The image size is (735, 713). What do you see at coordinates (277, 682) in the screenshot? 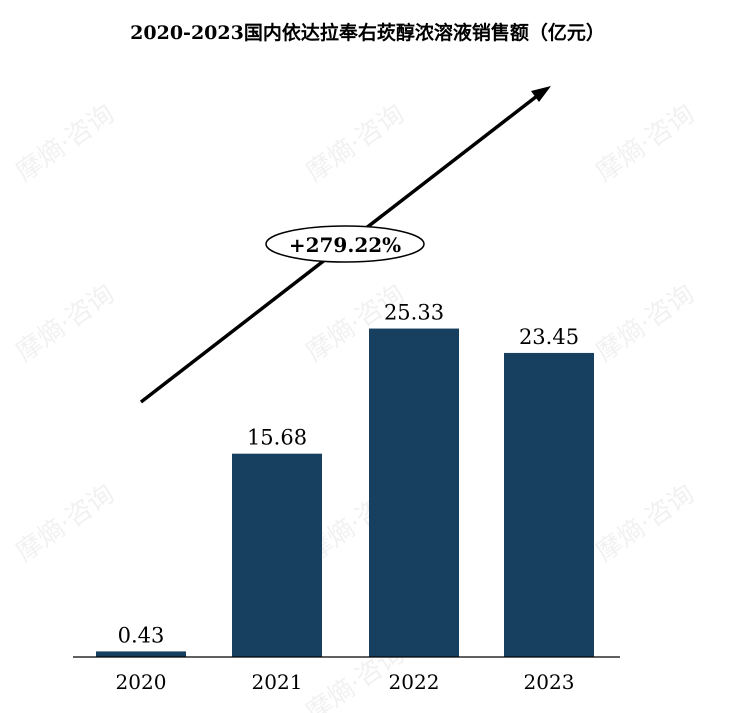
I see `x-tick-label-2021: 2021` at bounding box center [277, 682].